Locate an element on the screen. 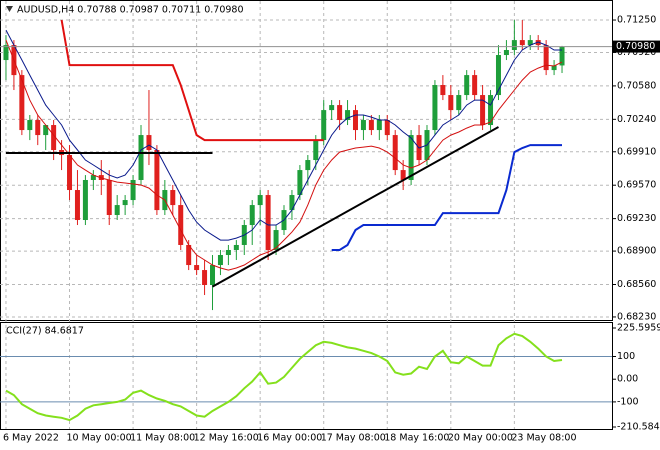 The height and width of the screenshot is (450, 660). last-price-box is located at coordinates (636, 46).